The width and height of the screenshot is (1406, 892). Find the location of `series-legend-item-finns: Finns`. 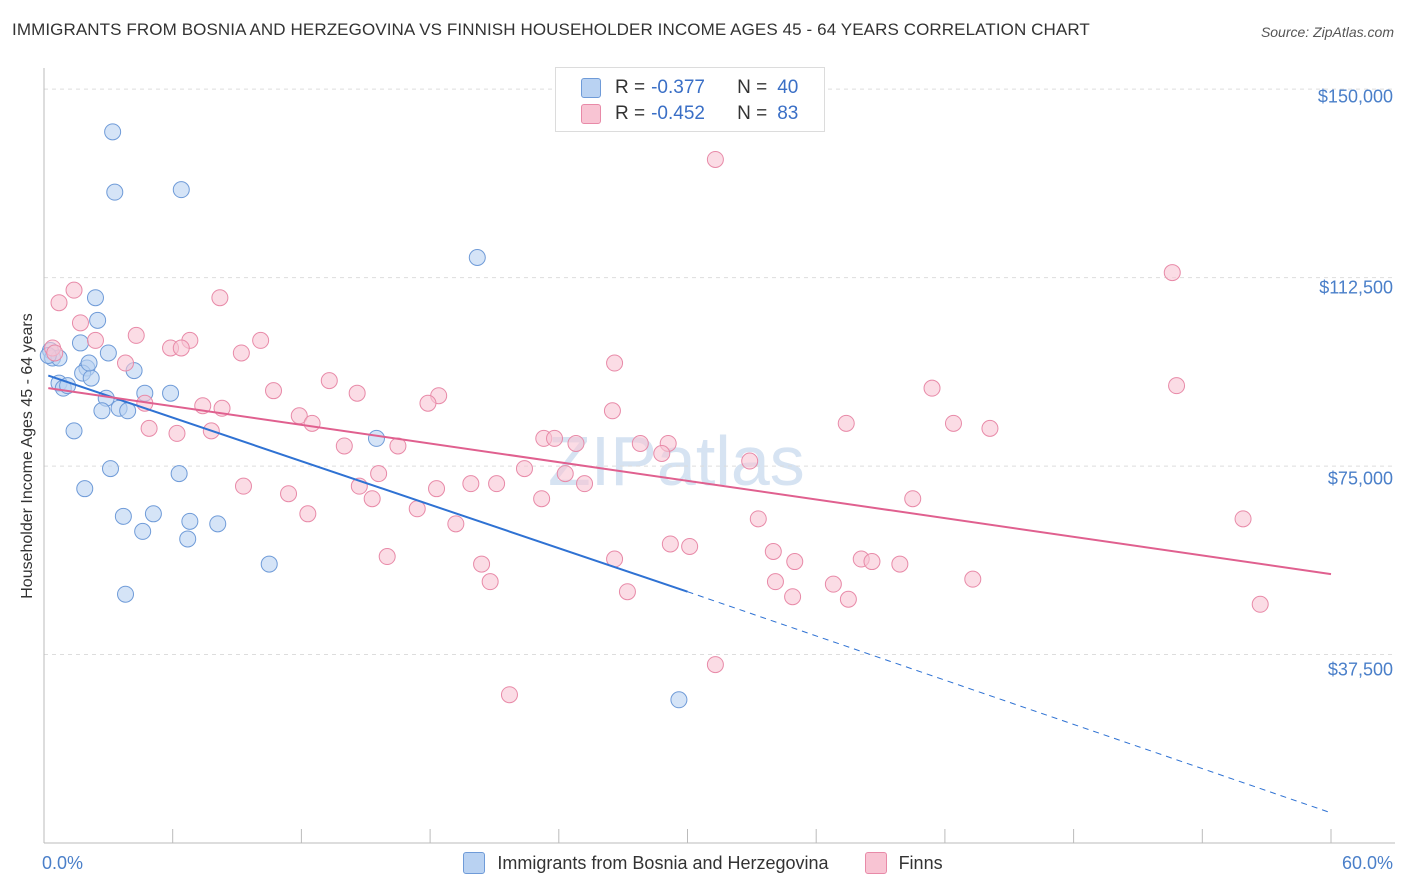

series-legend-item-finns: Finns is located at coordinates (903, 863).